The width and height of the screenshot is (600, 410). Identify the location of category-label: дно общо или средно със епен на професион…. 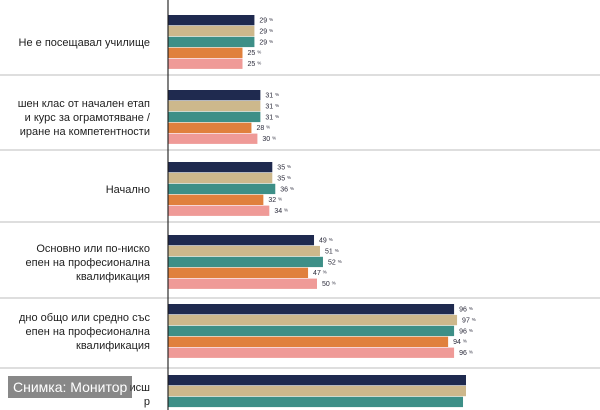
(85, 332).